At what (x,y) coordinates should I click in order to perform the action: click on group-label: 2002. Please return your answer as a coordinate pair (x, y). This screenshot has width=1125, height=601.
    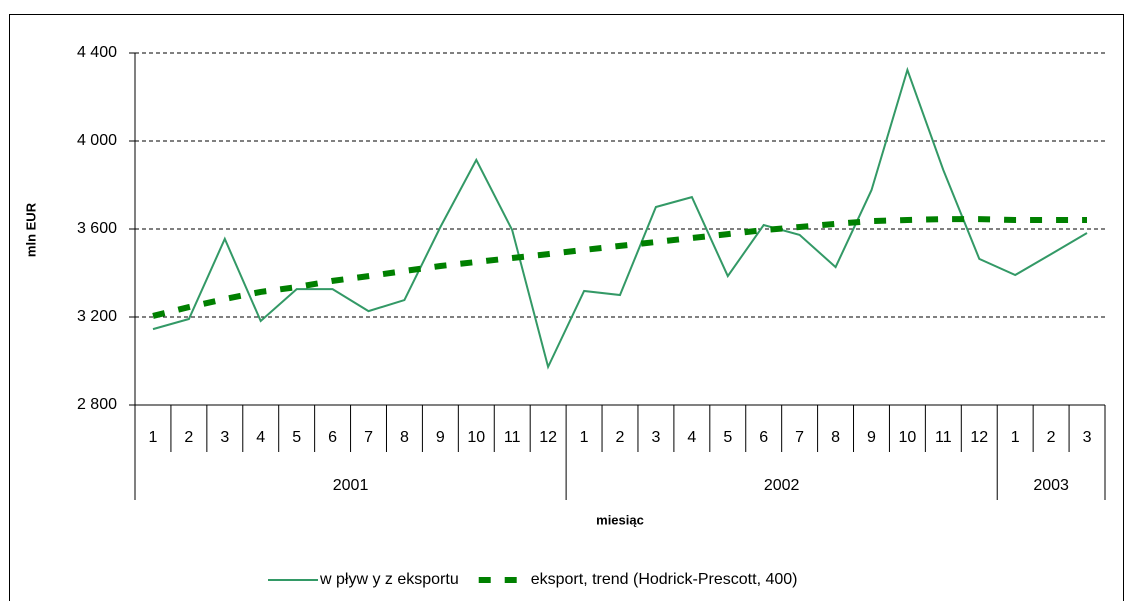
    Looking at the image, I should click on (782, 485).